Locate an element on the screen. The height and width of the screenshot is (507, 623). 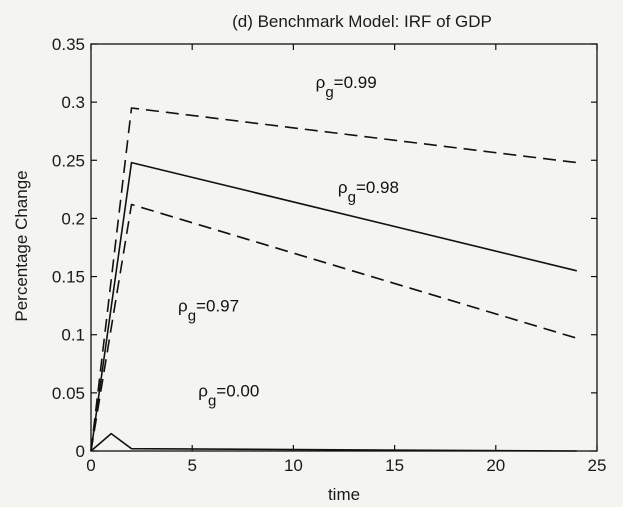
x-tick-label: 20 is located at coordinates (495, 465).